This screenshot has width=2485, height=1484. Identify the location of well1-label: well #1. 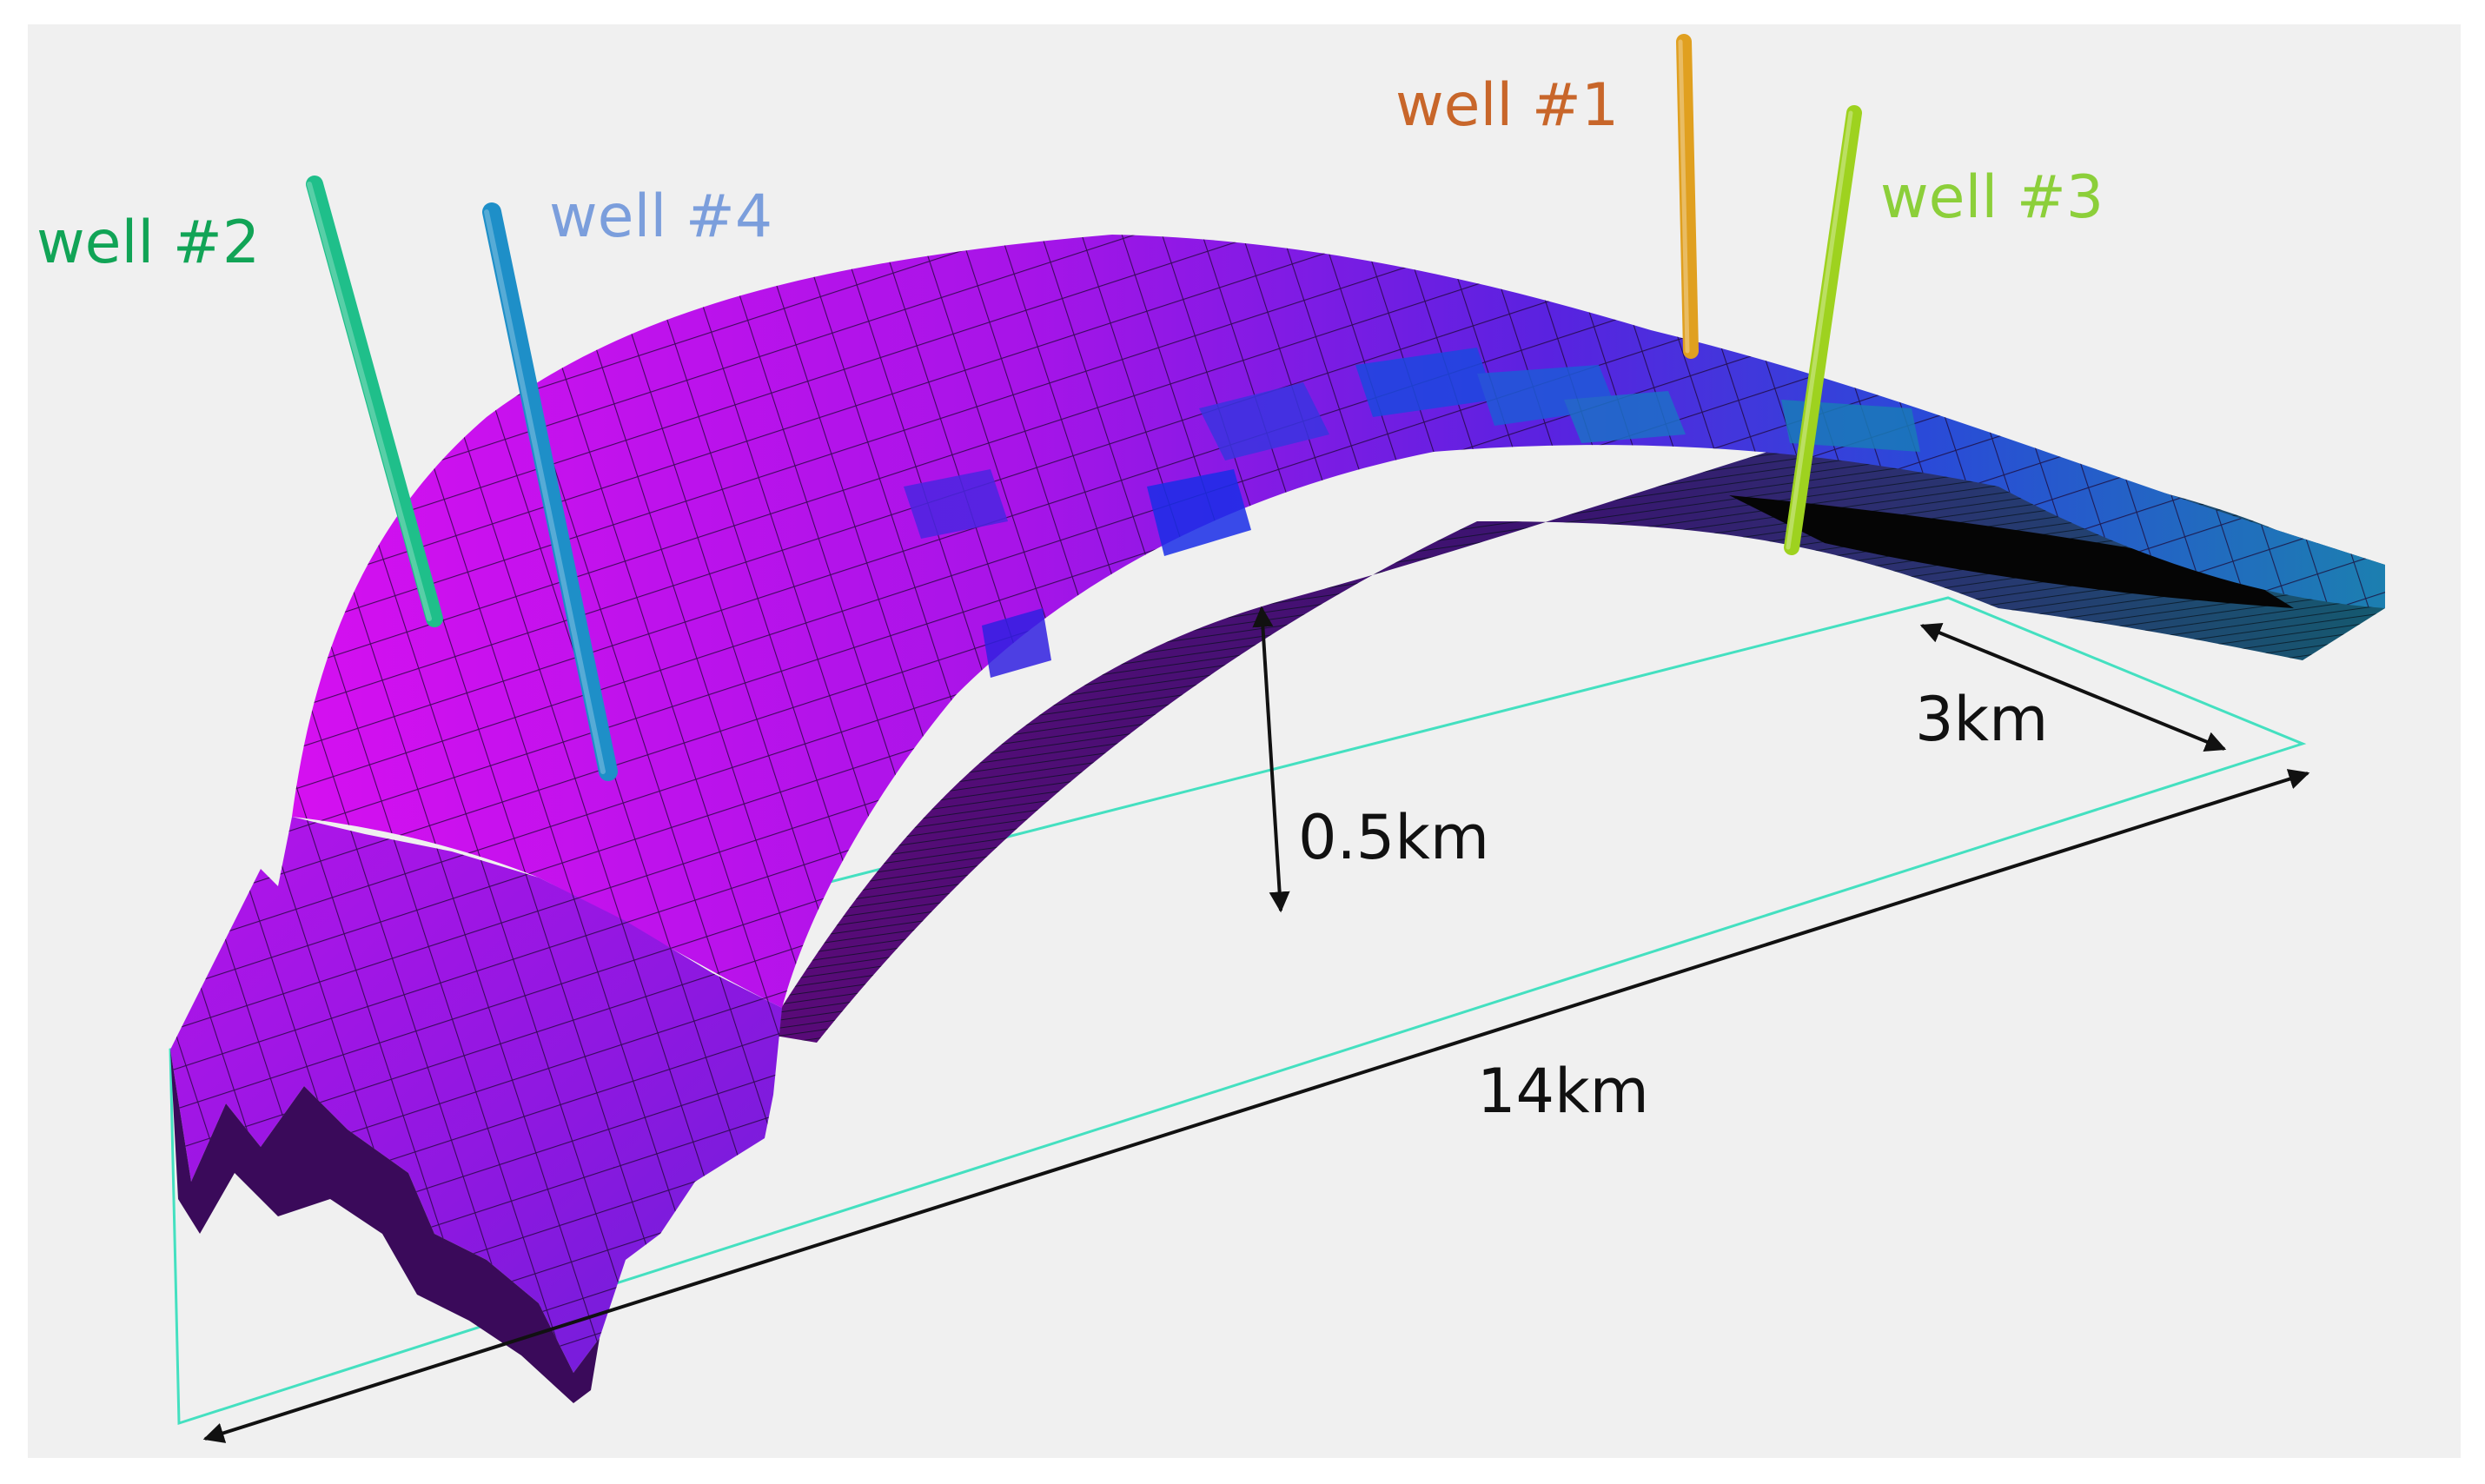
(1507, 105).